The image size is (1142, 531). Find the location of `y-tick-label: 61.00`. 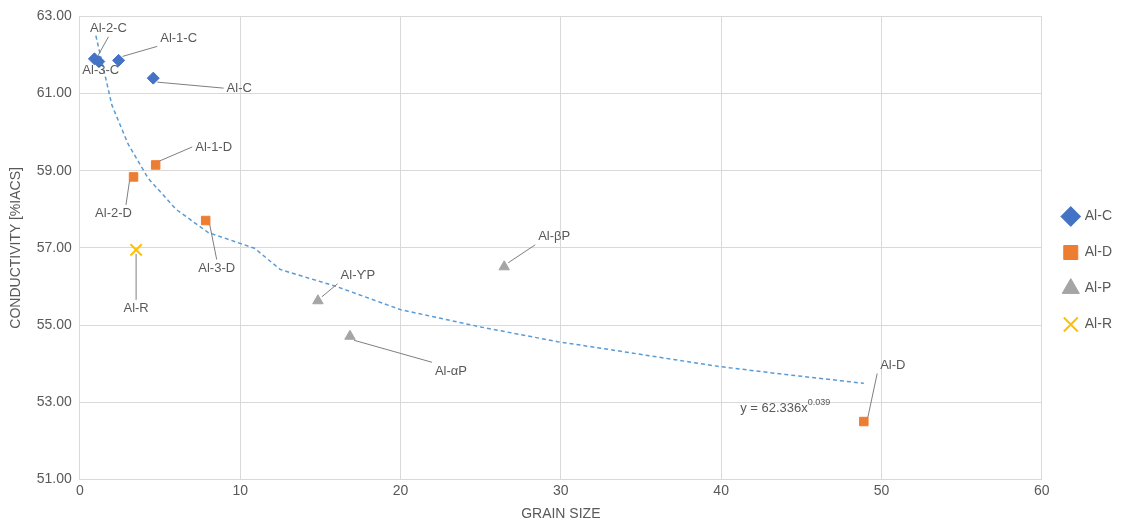

y-tick-label: 61.00 is located at coordinates (54, 92).